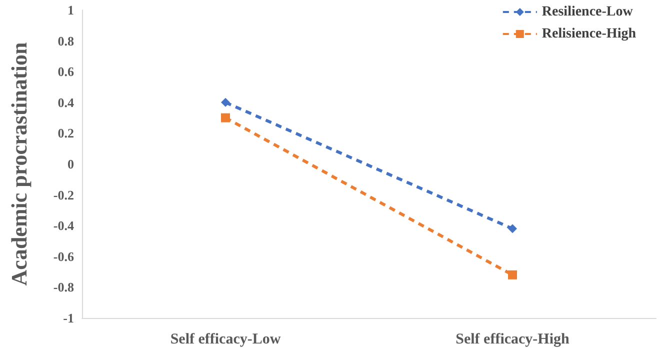  What do you see at coordinates (63, 226) in the screenshot?
I see `y-tick-label: -0.4` at bounding box center [63, 226].